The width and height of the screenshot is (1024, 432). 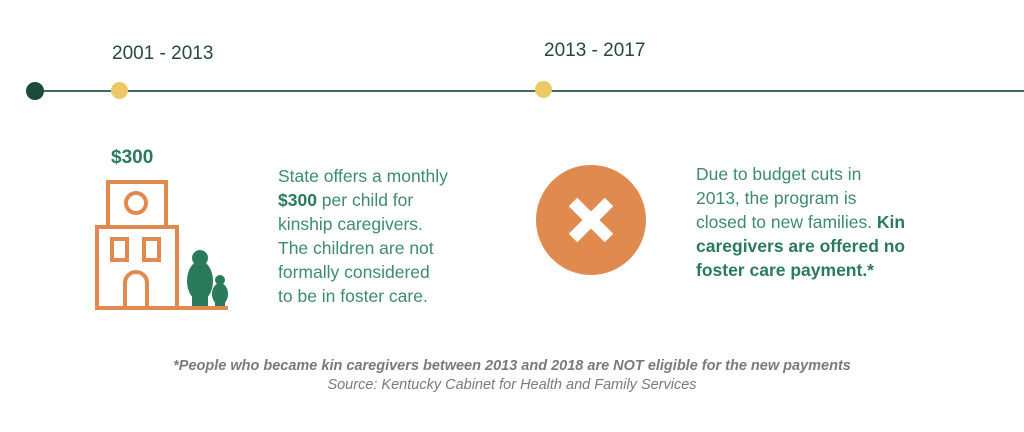 I want to click on bold-text: caregivers are offered no, so click(x=801, y=246).